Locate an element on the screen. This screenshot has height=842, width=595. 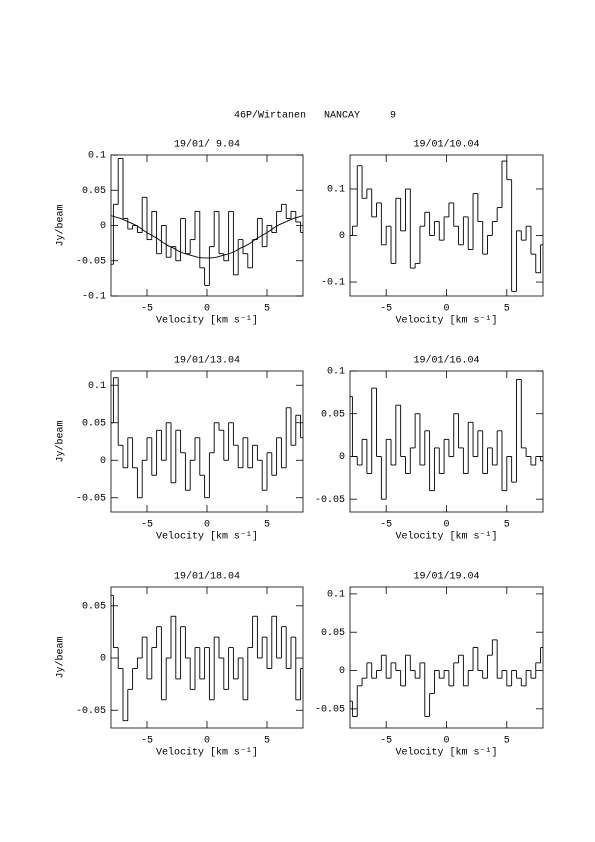
panel-title: 19/01/10.04 is located at coordinates (446, 145).